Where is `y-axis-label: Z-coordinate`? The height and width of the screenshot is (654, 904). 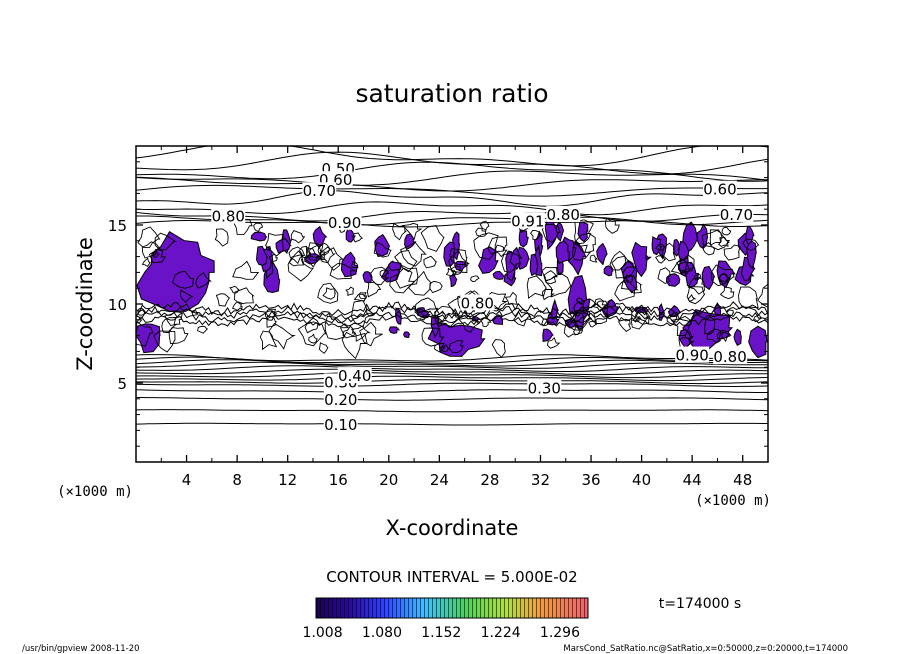
y-axis-label: Z-coordinate is located at coordinates (85, 304).